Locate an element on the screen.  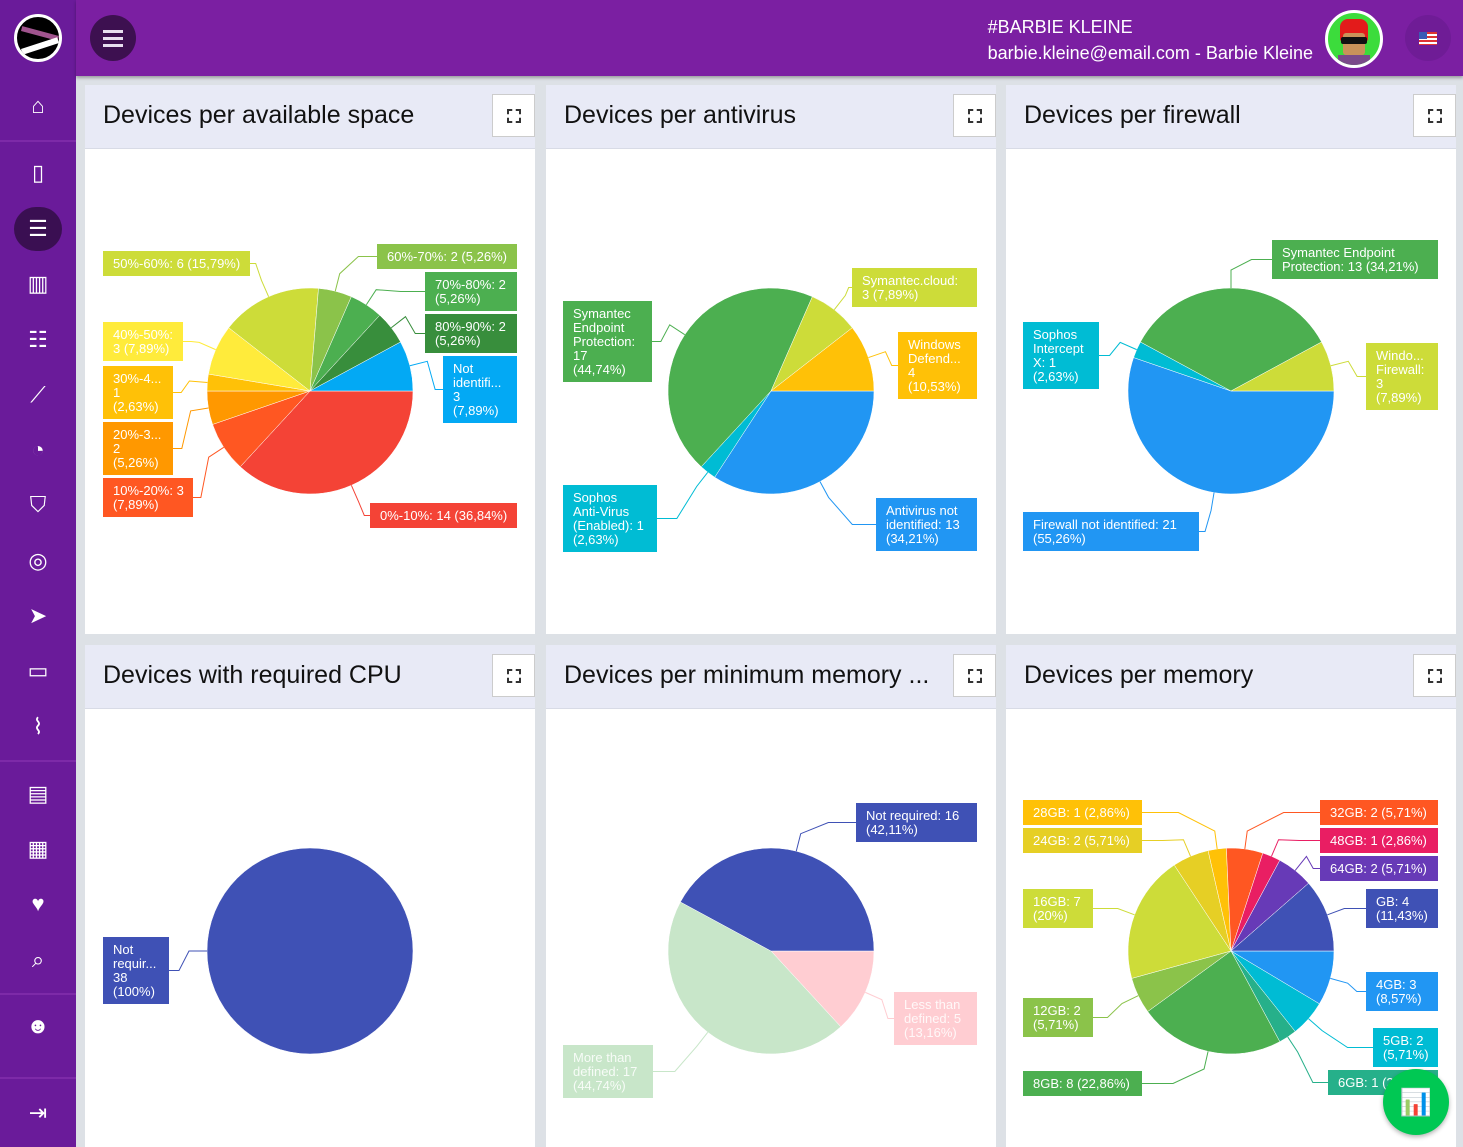
sidebar-item-dashboard: ◔ is located at coordinates (38, 450).